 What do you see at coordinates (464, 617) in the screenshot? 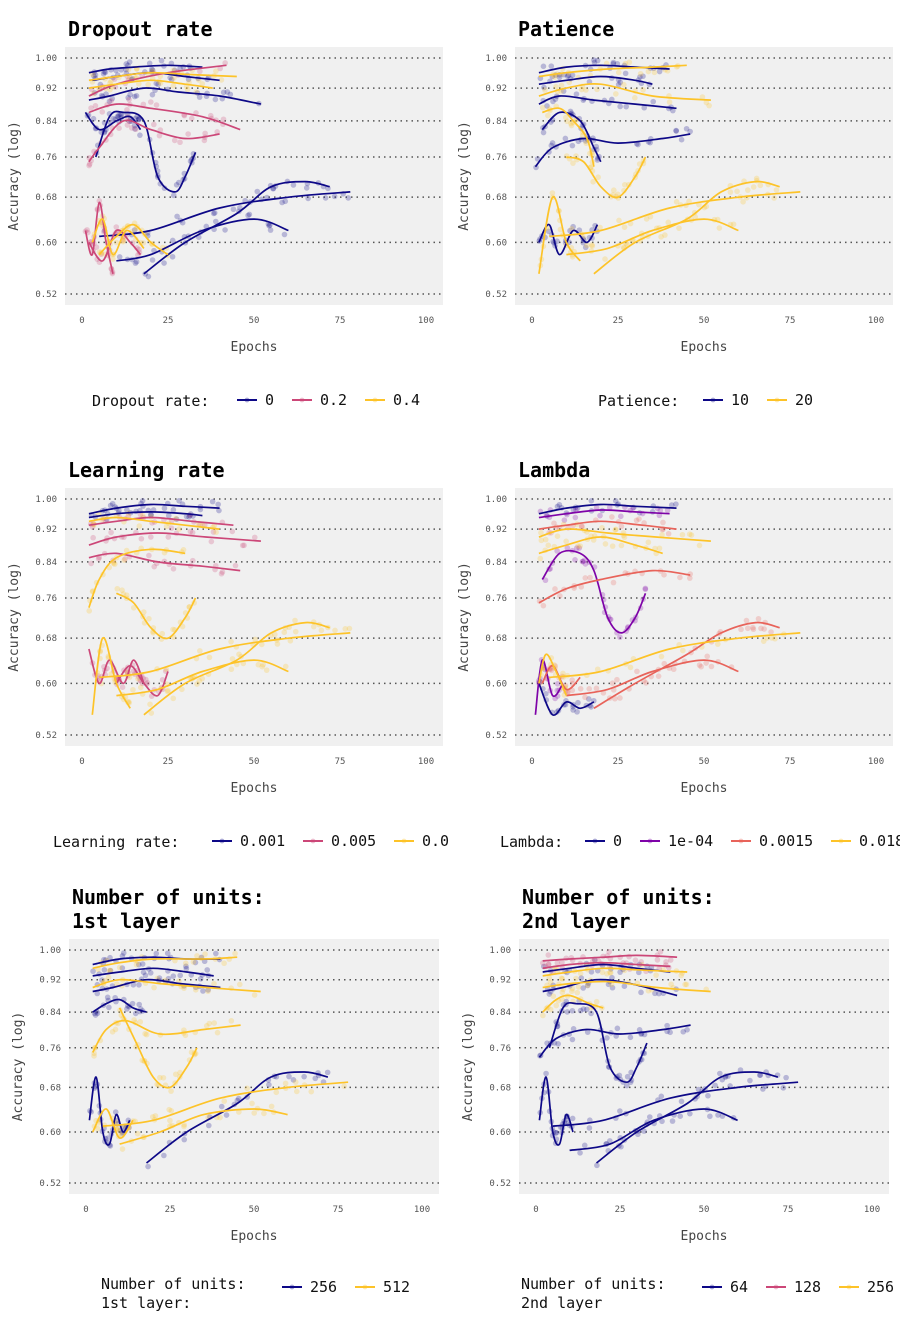
I see `y-axis-label: Accuracy (log)` at bounding box center [464, 617].